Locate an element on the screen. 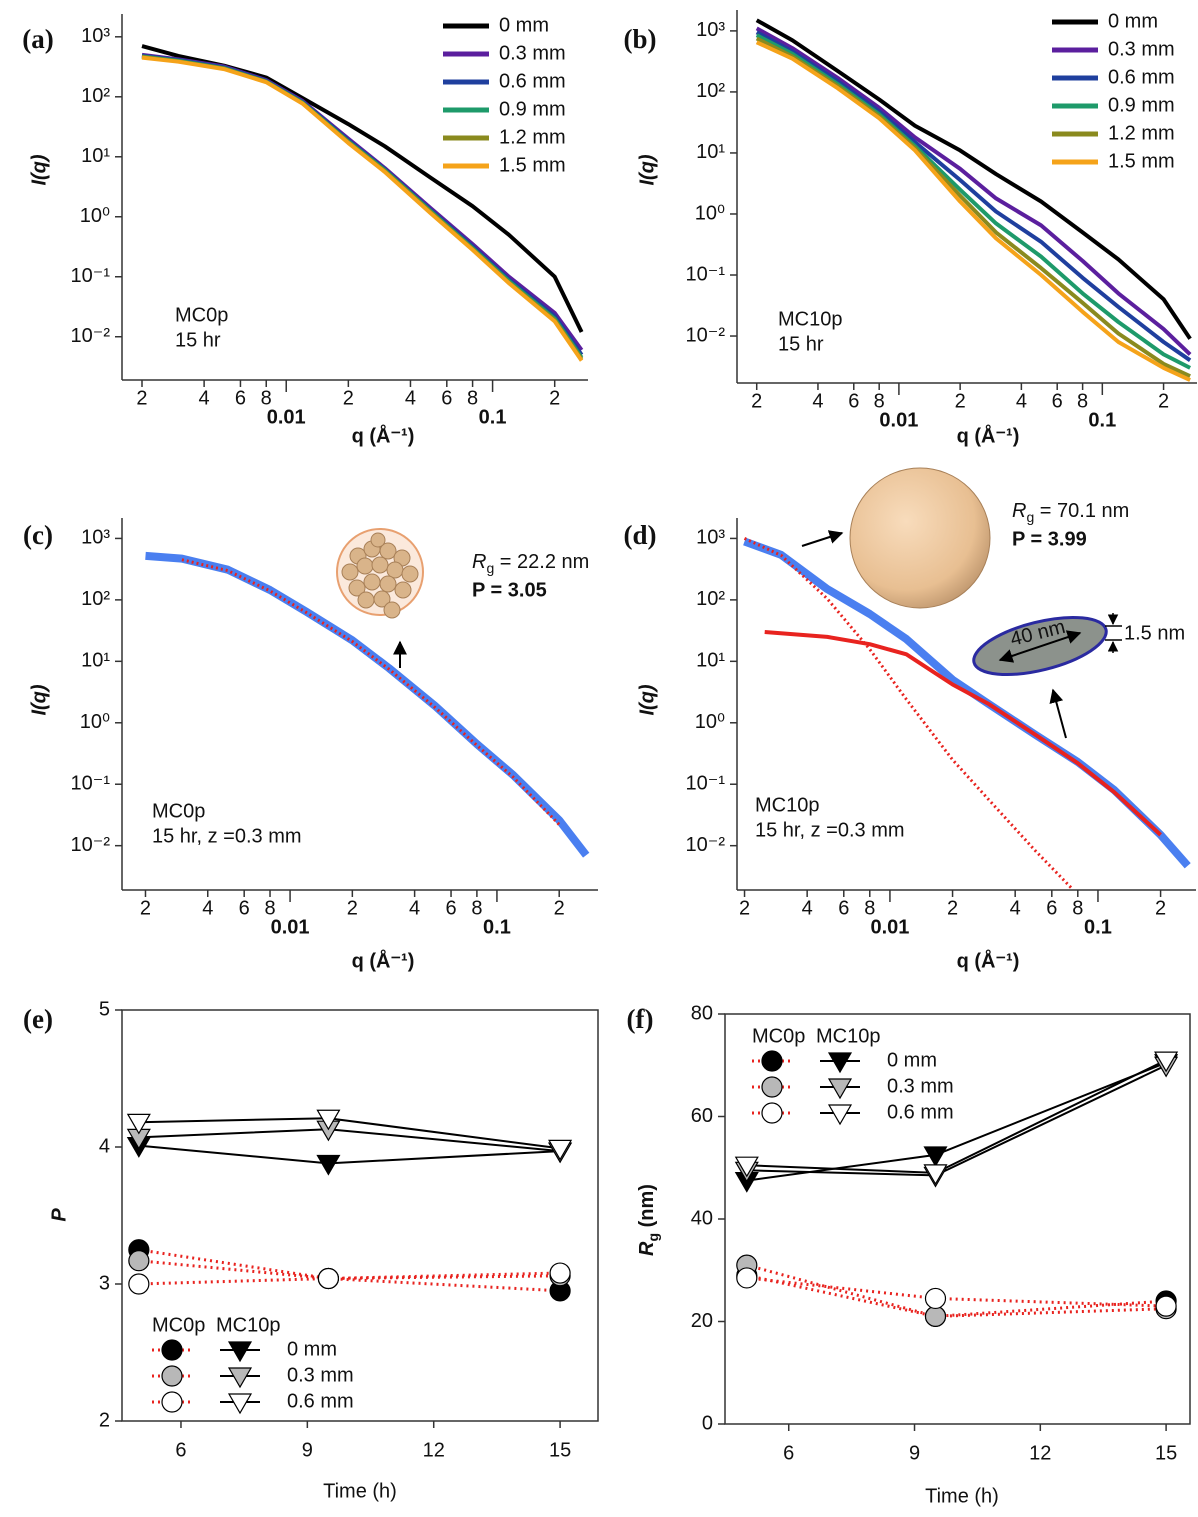 This screenshot has height=1517, width=1198. legend-group: MC10p is located at coordinates (248, 1325).